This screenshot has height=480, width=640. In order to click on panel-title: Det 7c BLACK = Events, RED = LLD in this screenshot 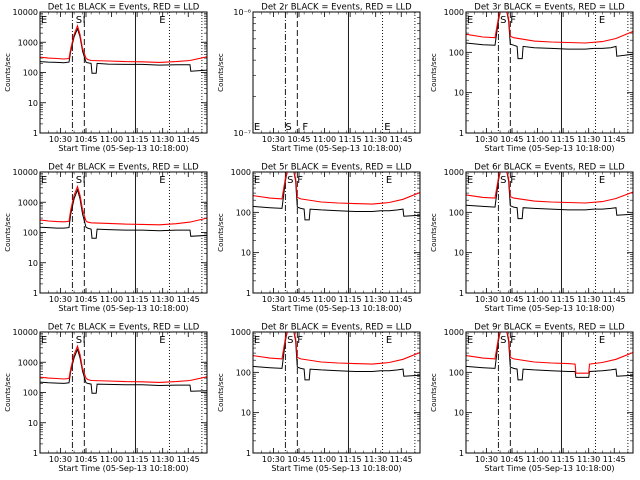, I will do `click(124, 328)`.